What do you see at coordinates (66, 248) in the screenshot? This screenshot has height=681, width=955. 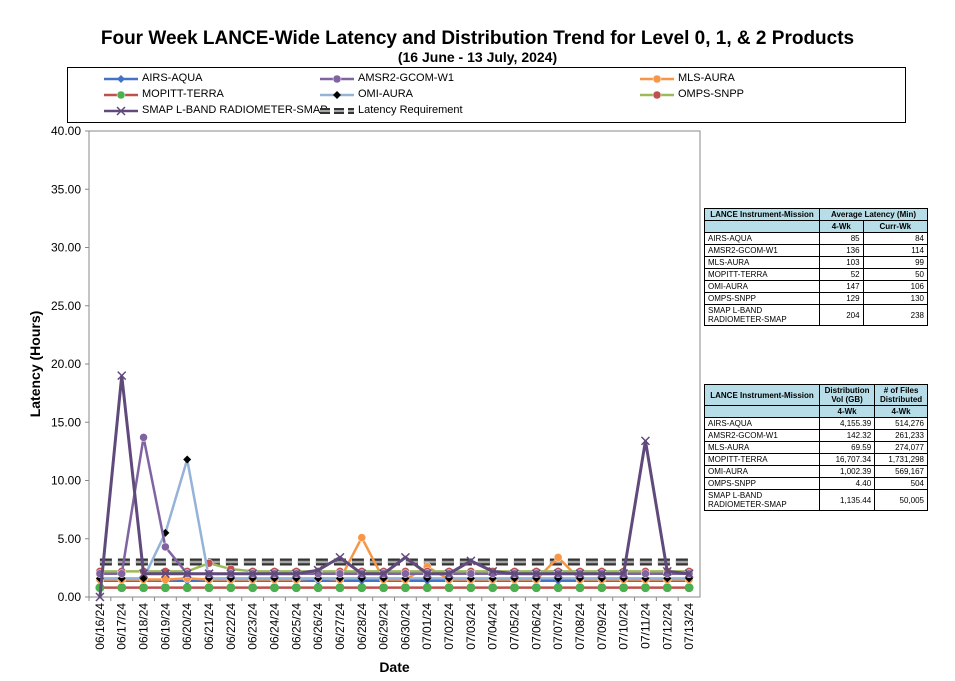 I see `y-tick-label: 30.00` at bounding box center [66, 248].